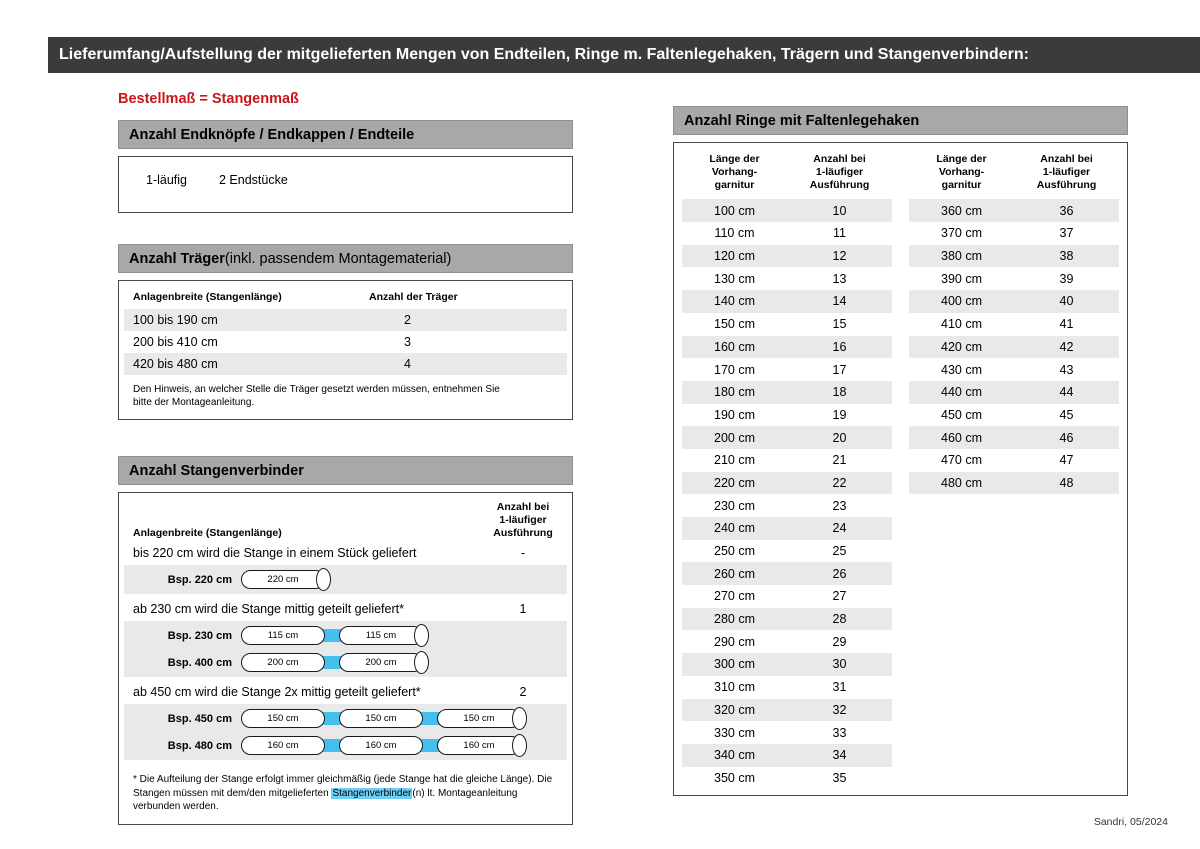  I want to click on verbinder-count-header-line: Ausführung, so click(523, 533).